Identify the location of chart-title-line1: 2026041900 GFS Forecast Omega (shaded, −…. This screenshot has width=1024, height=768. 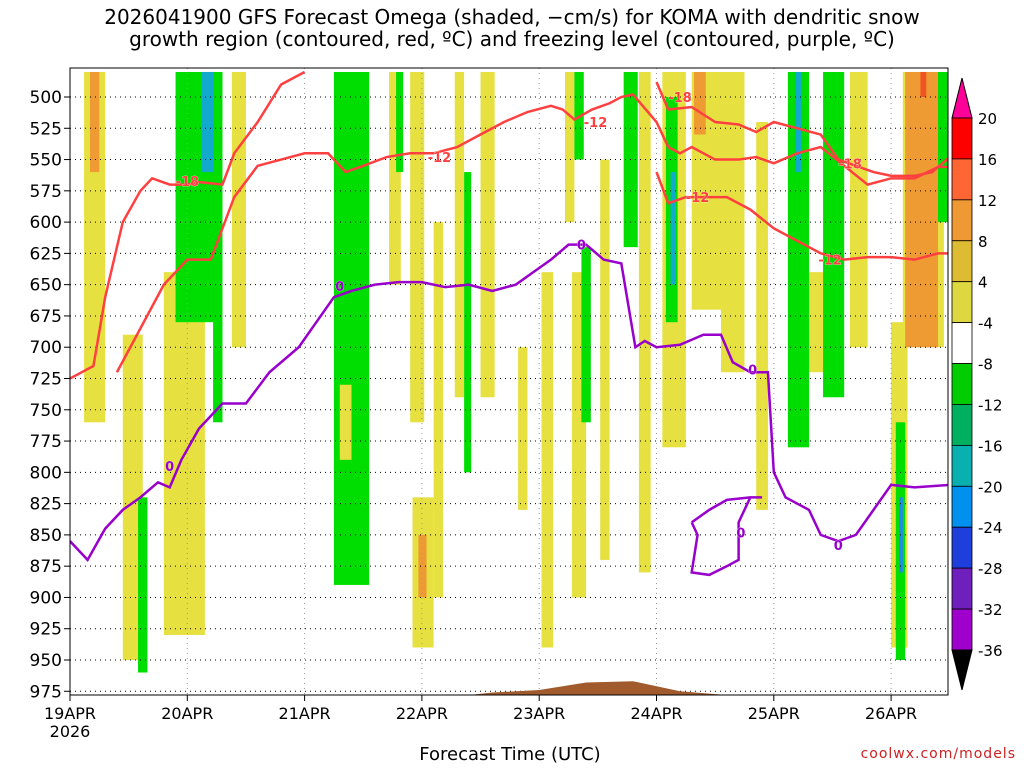
(512, 17).